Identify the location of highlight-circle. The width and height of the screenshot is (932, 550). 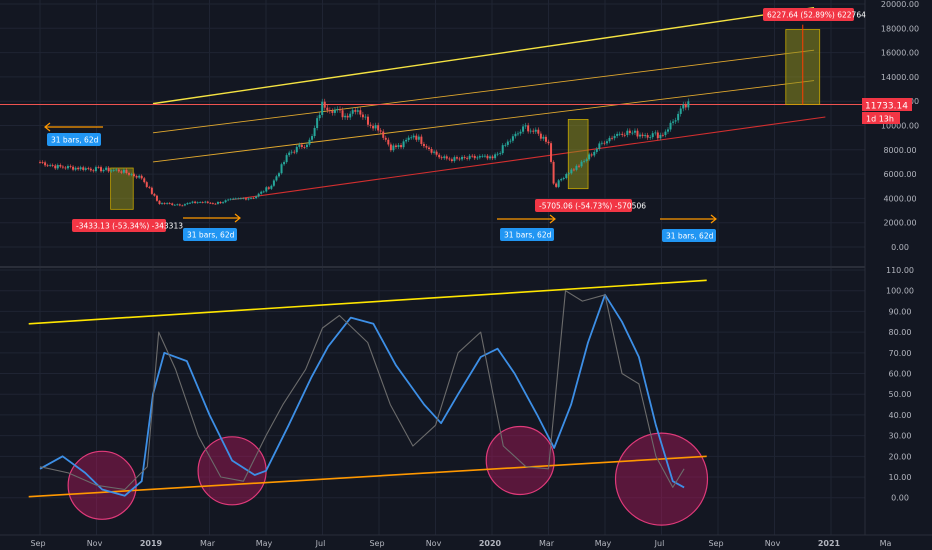
(102, 485).